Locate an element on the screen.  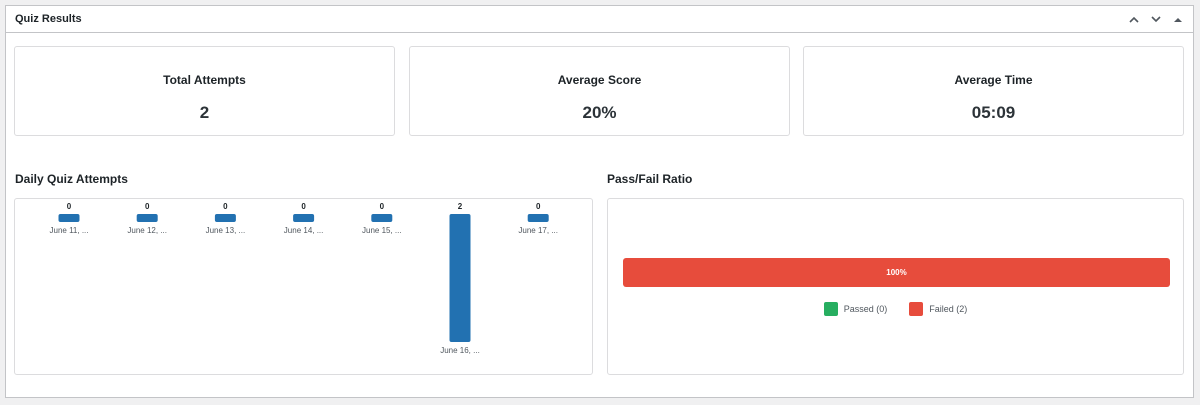
move-down-button is located at coordinates (1156, 20).